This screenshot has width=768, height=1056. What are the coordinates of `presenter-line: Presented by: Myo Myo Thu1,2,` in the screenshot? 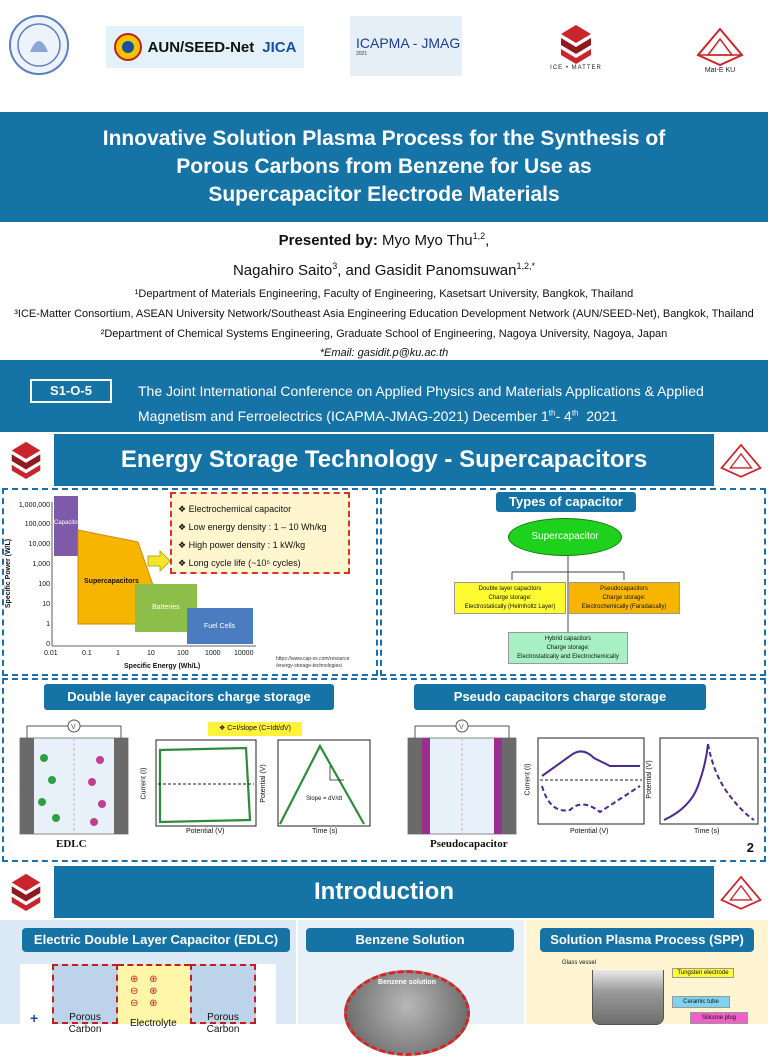 It's located at (384, 238).